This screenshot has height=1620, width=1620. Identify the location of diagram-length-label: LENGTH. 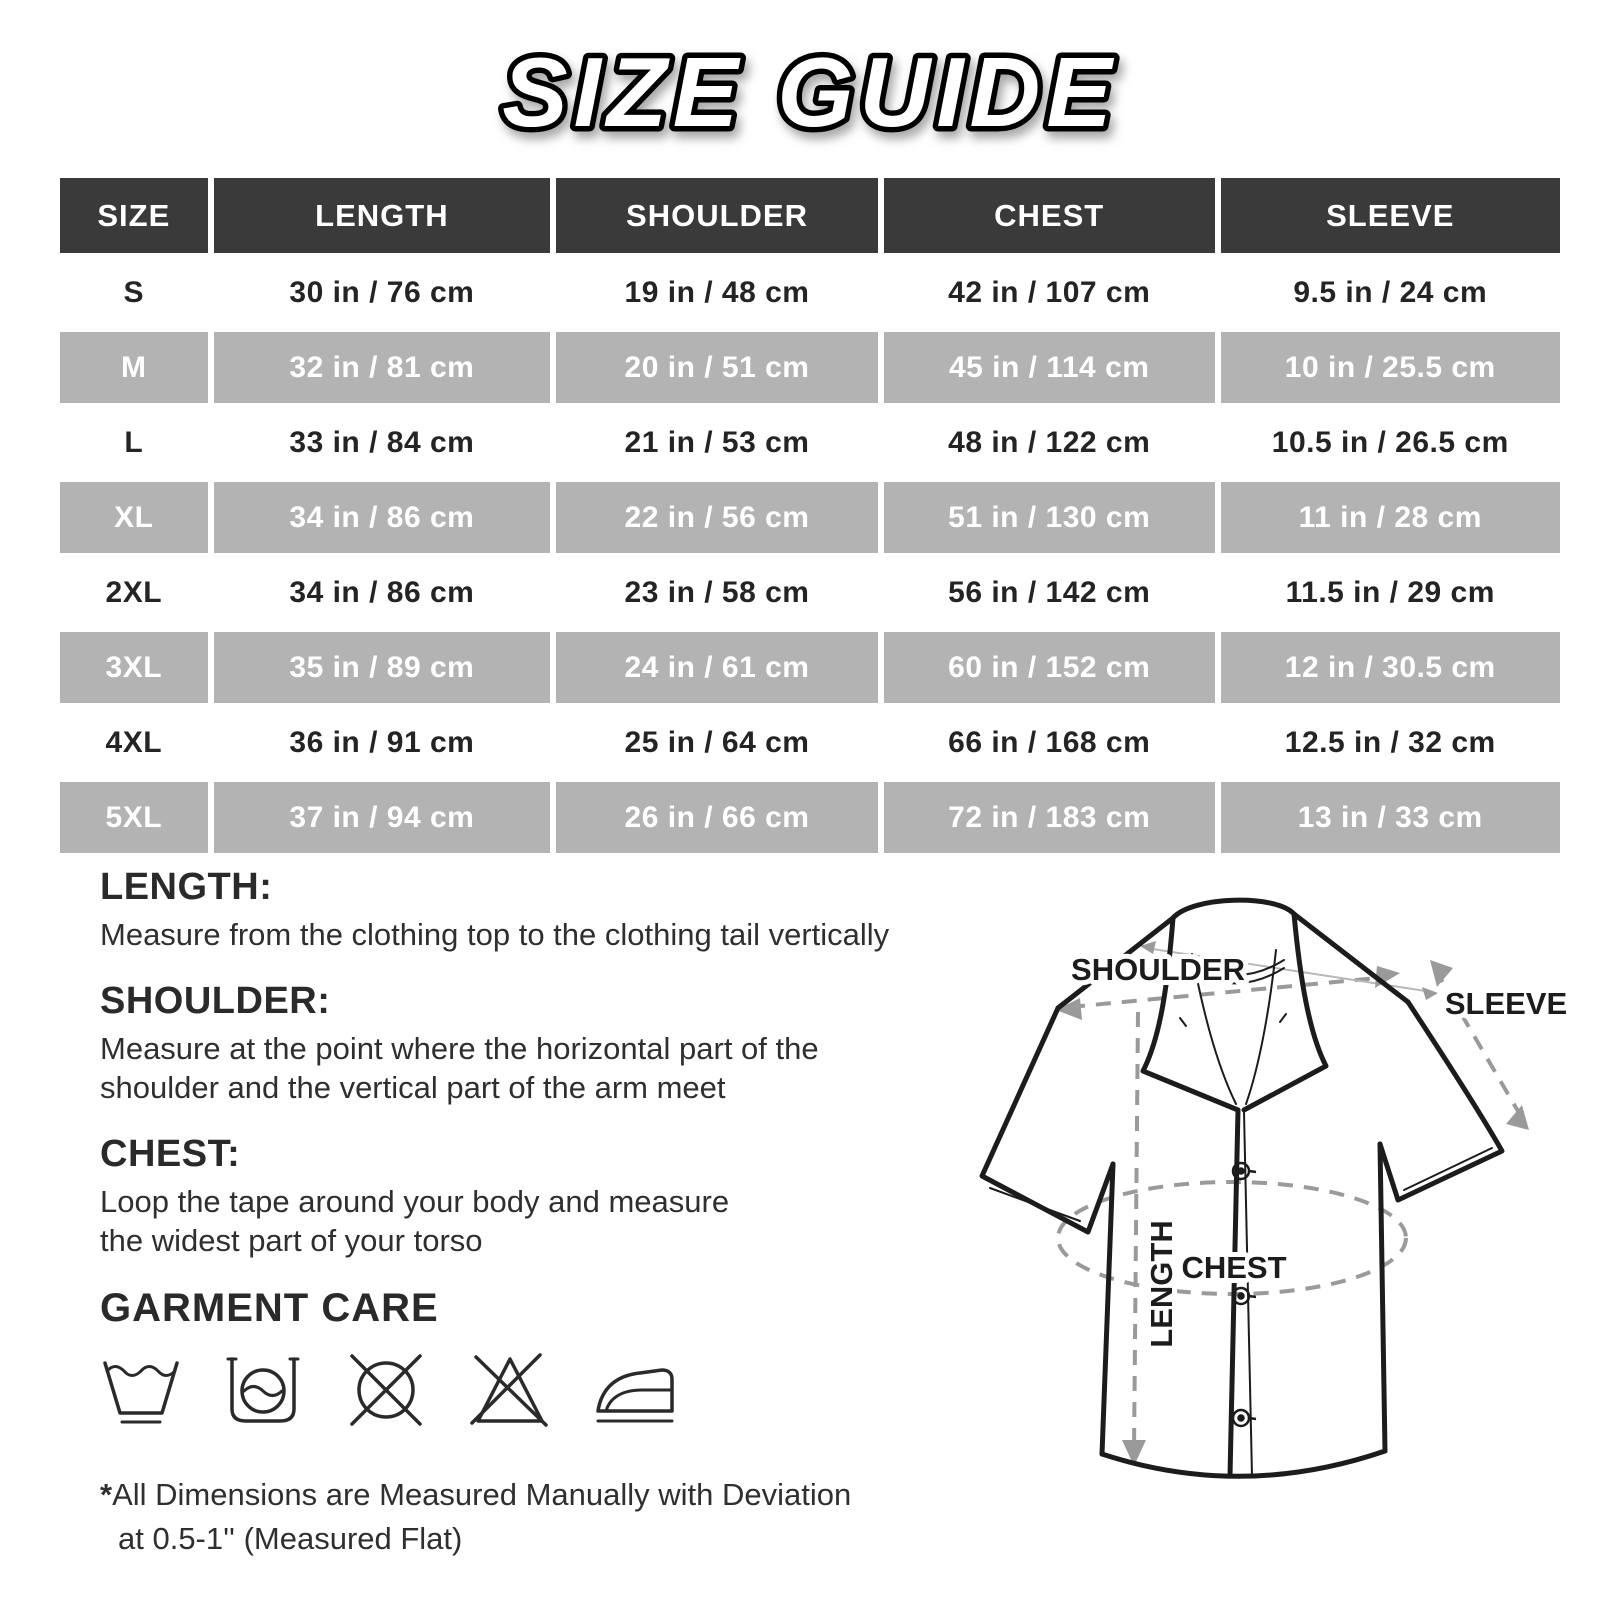
(1161, 1283).